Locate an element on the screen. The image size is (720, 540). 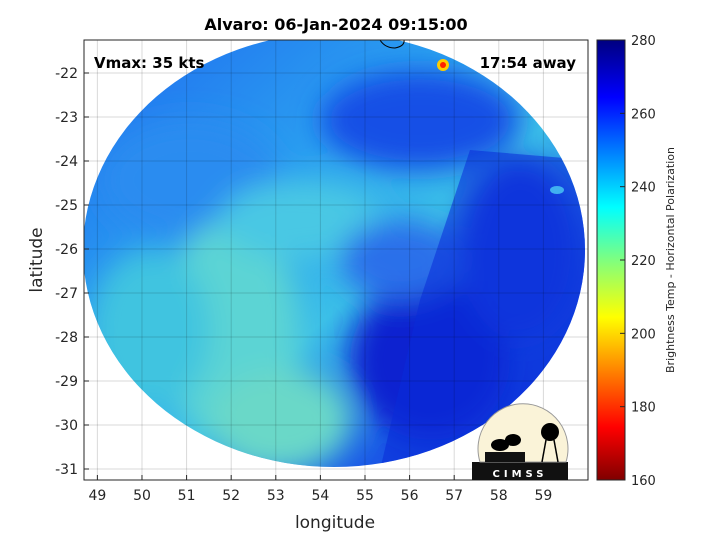
x-tick-label: 54 is located at coordinates (320, 496).